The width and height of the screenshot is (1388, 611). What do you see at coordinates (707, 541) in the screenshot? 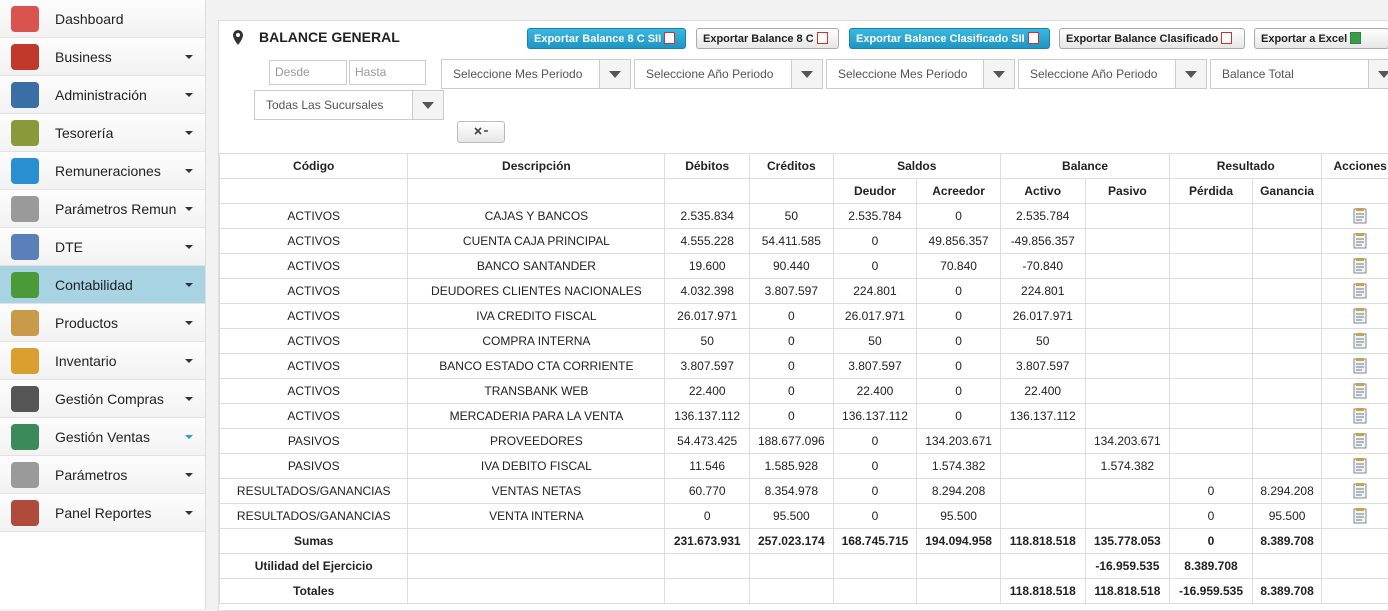
I see `cell: 231.673.931` at bounding box center [707, 541].